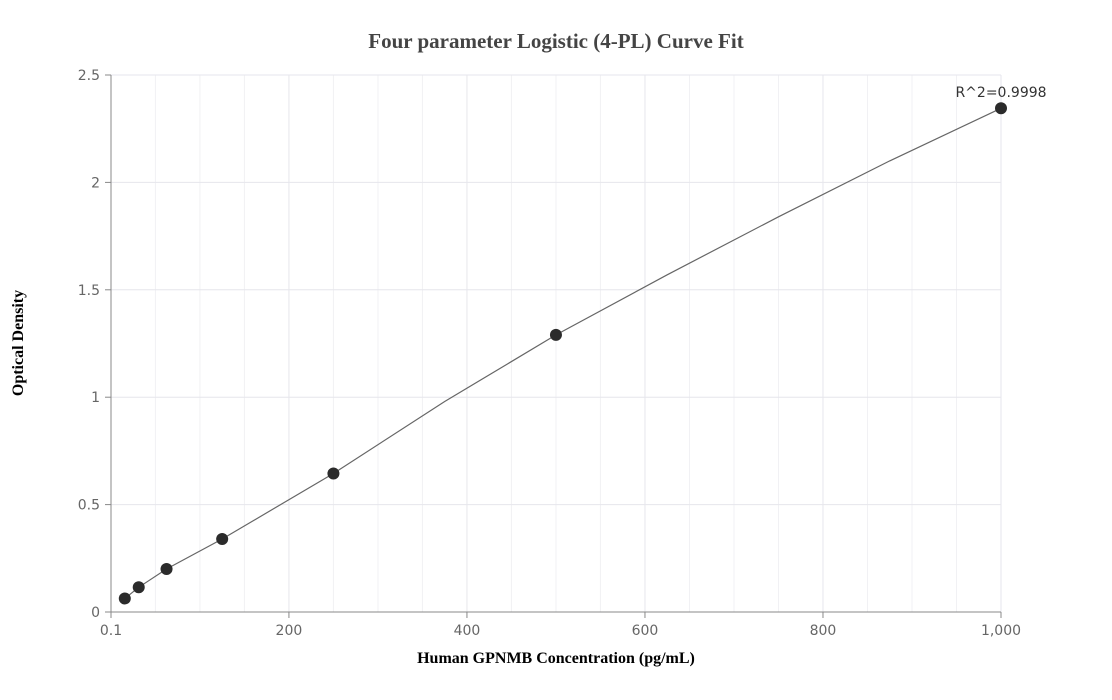  Describe the element at coordinates (1000, 93) in the screenshot. I see `r-squared-annotation: R^2=0.9998` at that location.